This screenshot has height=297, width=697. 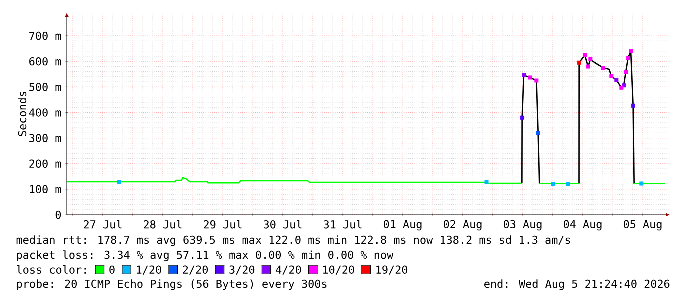 What do you see at coordinates (283, 224) in the screenshot?
I see `x-tick-label: 30 Jul` at bounding box center [283, 224].